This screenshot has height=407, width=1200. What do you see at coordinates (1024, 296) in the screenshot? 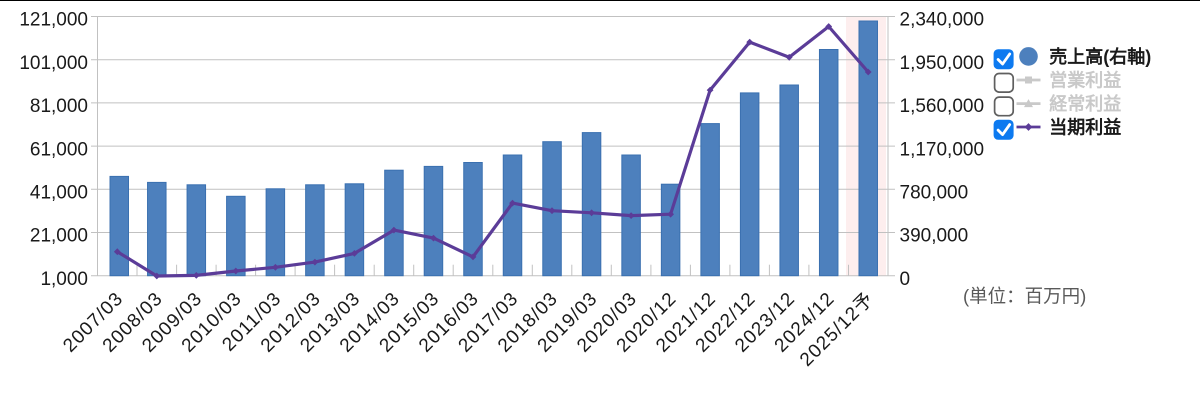
I see `svg-text: (単位：百万円)` at bounding box center [1024, 296].